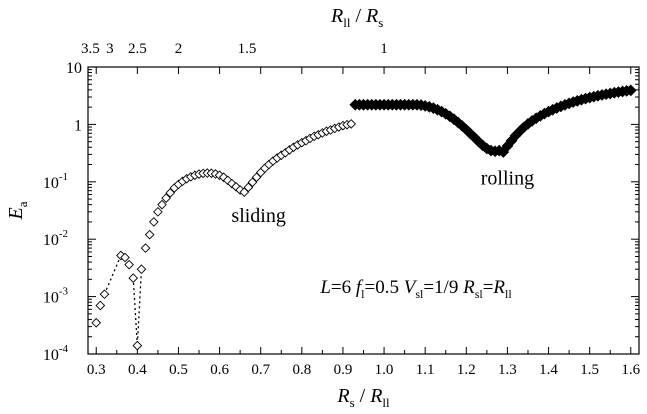  What do you see at coordinates (56, 353) in the screenshot?
I see `y-tick-label: 10⁻⁴` at bounding box center [56, 353].